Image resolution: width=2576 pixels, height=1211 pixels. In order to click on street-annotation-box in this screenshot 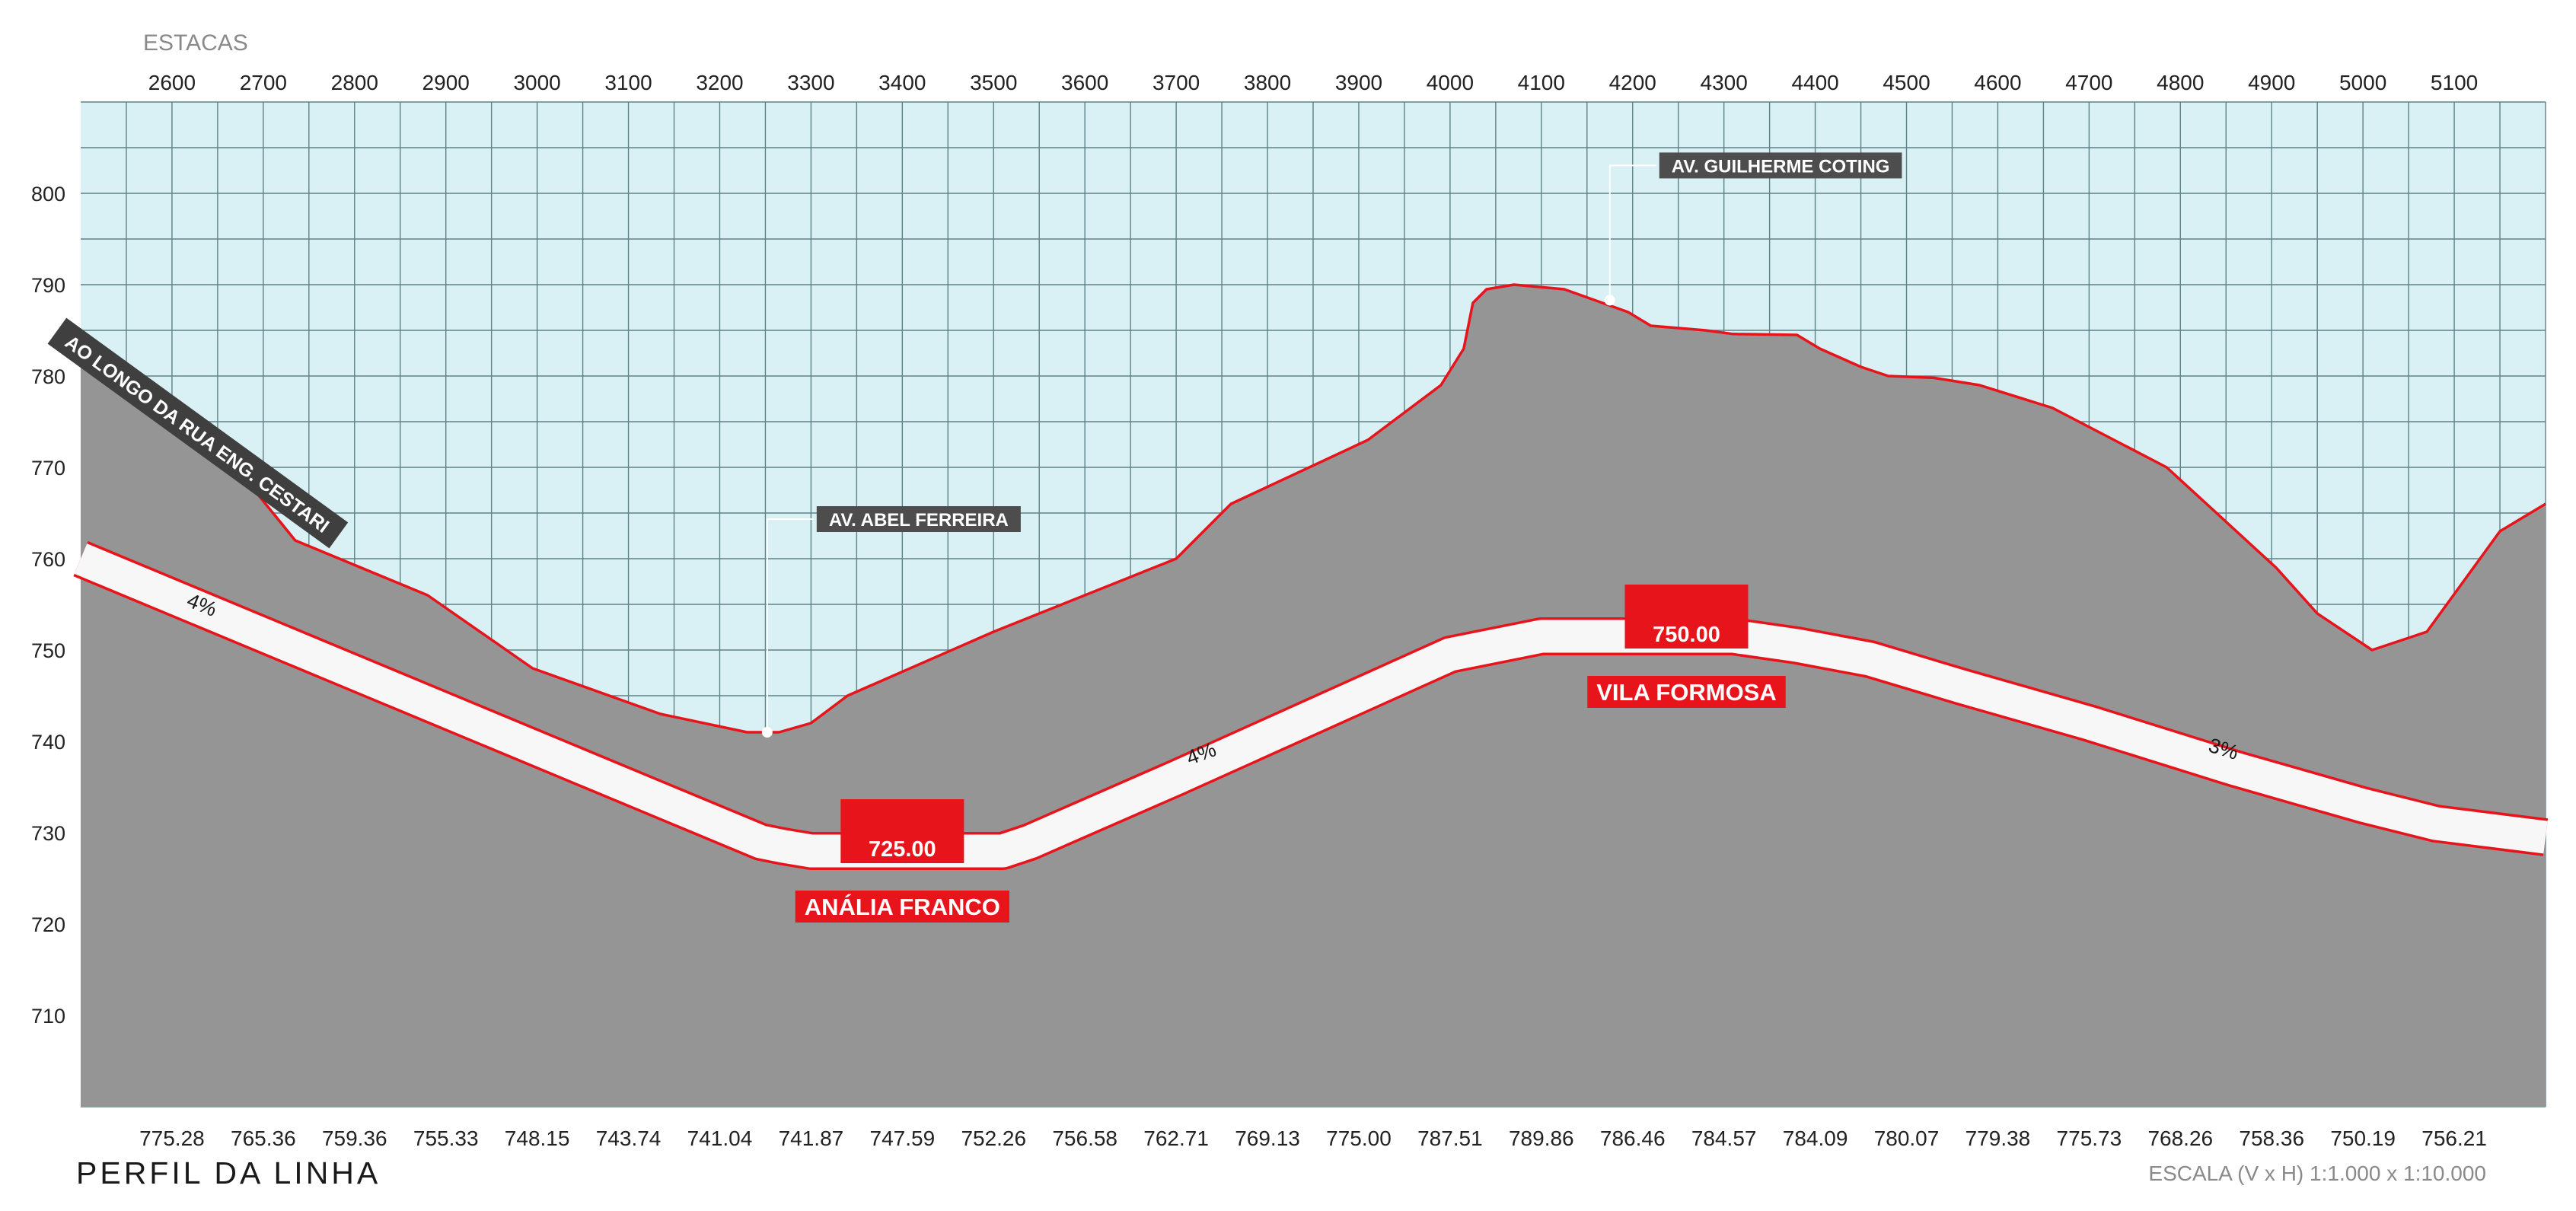, I will do `click(198, 433)`.